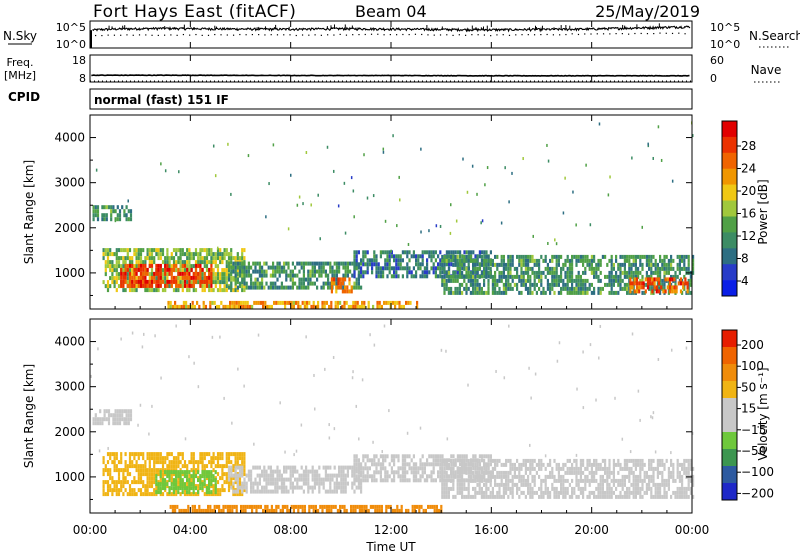 The width and height of the screenshot is (800, 554). Describe the element at coordinates (69, 432) in the screenshot. I see `range-tick-label: 2000` at that location.